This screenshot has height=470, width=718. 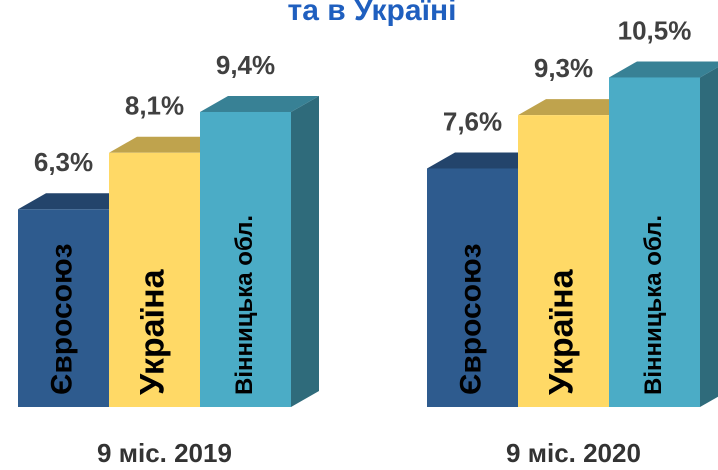 I want to click on data-label: 9,3%, so click(x=563, y=68).